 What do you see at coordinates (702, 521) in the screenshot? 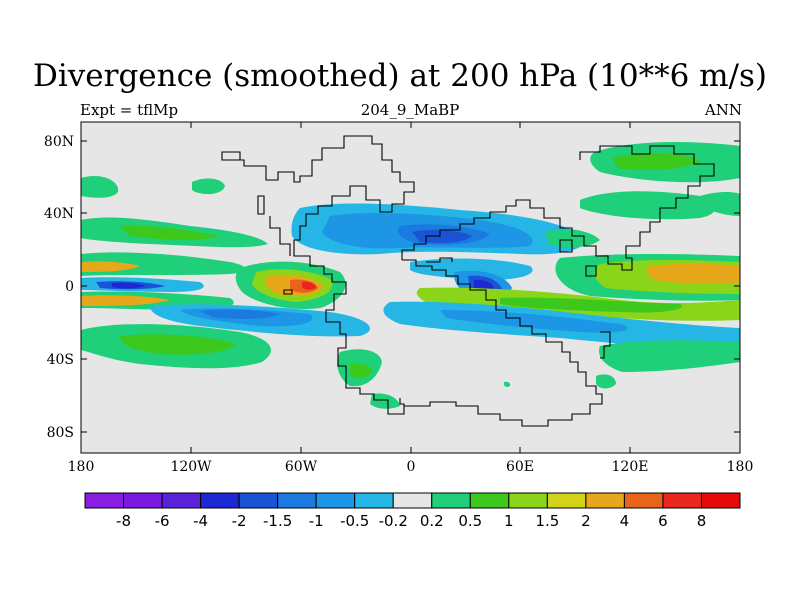
I see `colorbar-label: 8` at bounding box center [702, 521].